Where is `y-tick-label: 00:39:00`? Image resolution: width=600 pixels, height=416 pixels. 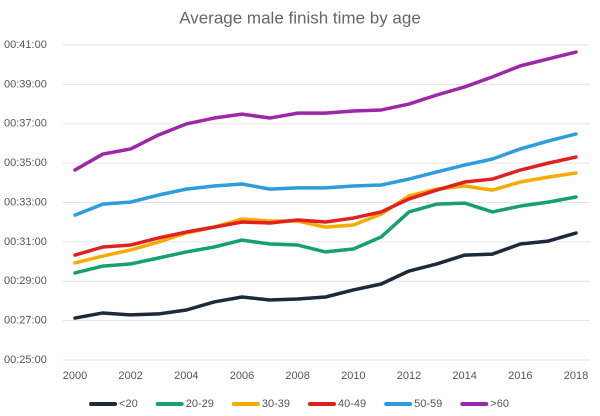
y-tick-label: 00:39:00 is located at coordinates (25, 84).